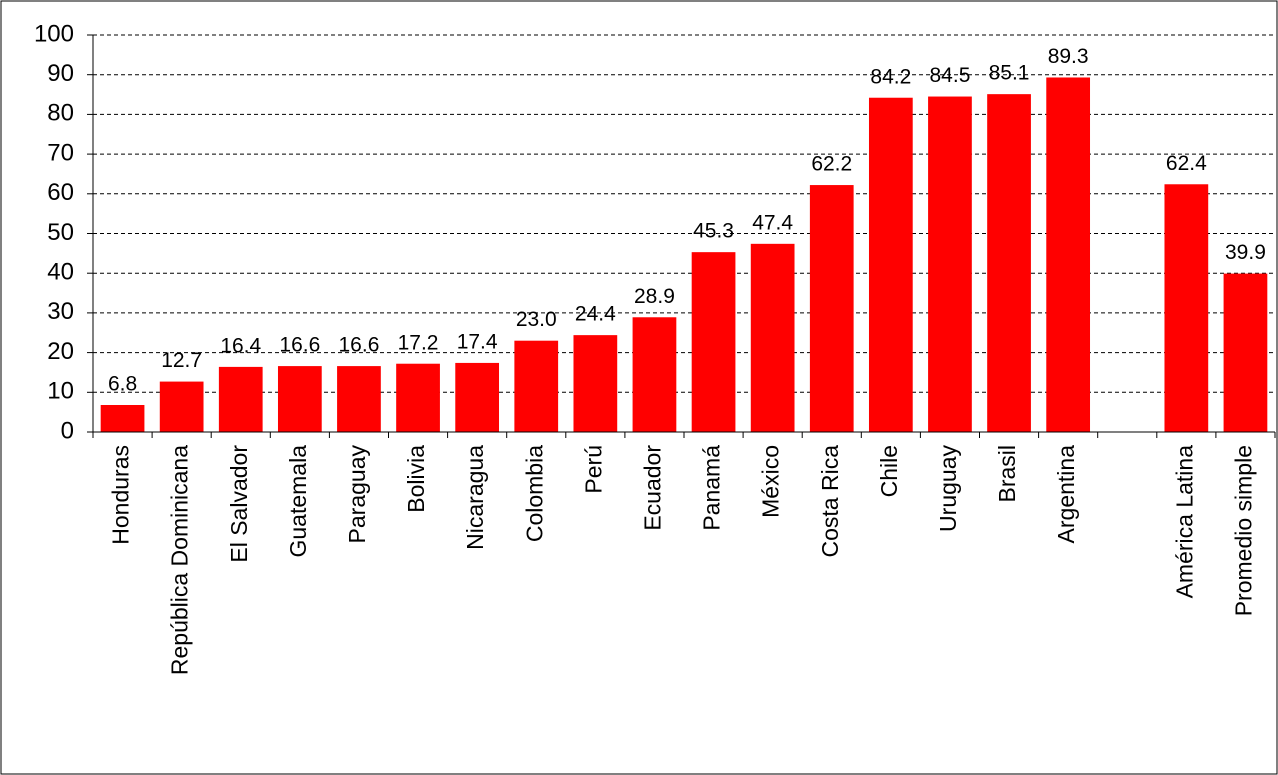  What do you see at coordinates (60, 113) in the screenshot?
I see `y-tick-label: 80` at bounding box center [60, 113].